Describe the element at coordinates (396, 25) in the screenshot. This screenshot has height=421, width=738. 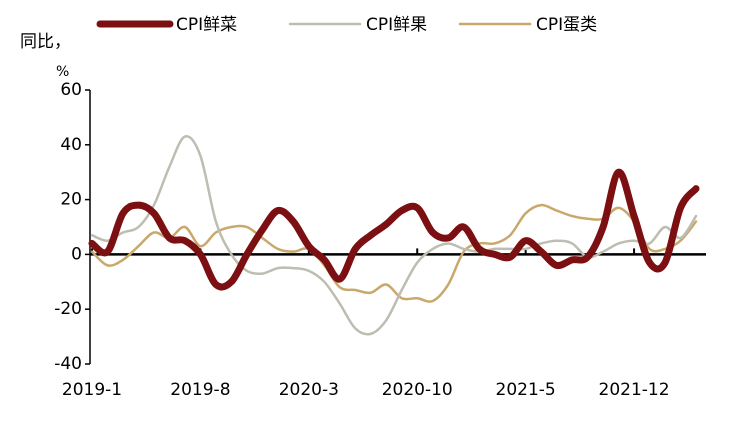
I see `legend-label: CPI鲜果` at that location.